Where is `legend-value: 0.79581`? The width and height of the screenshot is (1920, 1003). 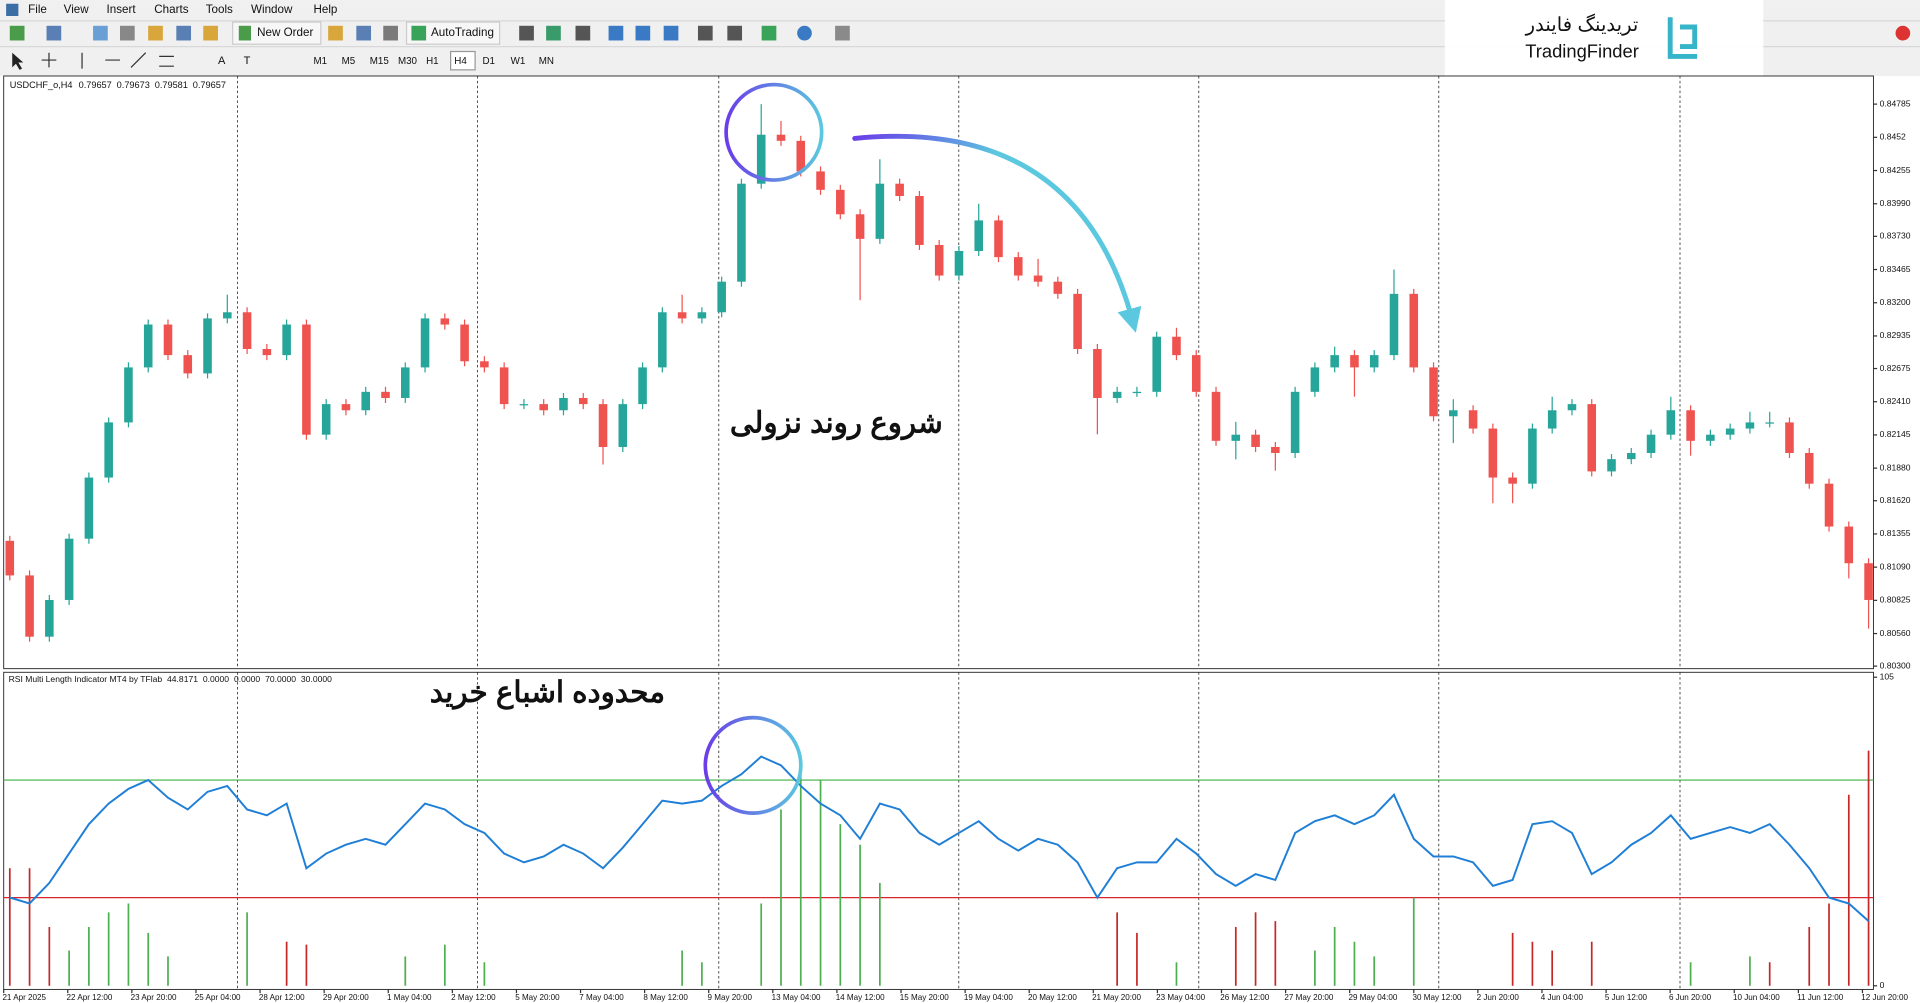 legend-value: 0.79581 is located at coordinates (171, 85).